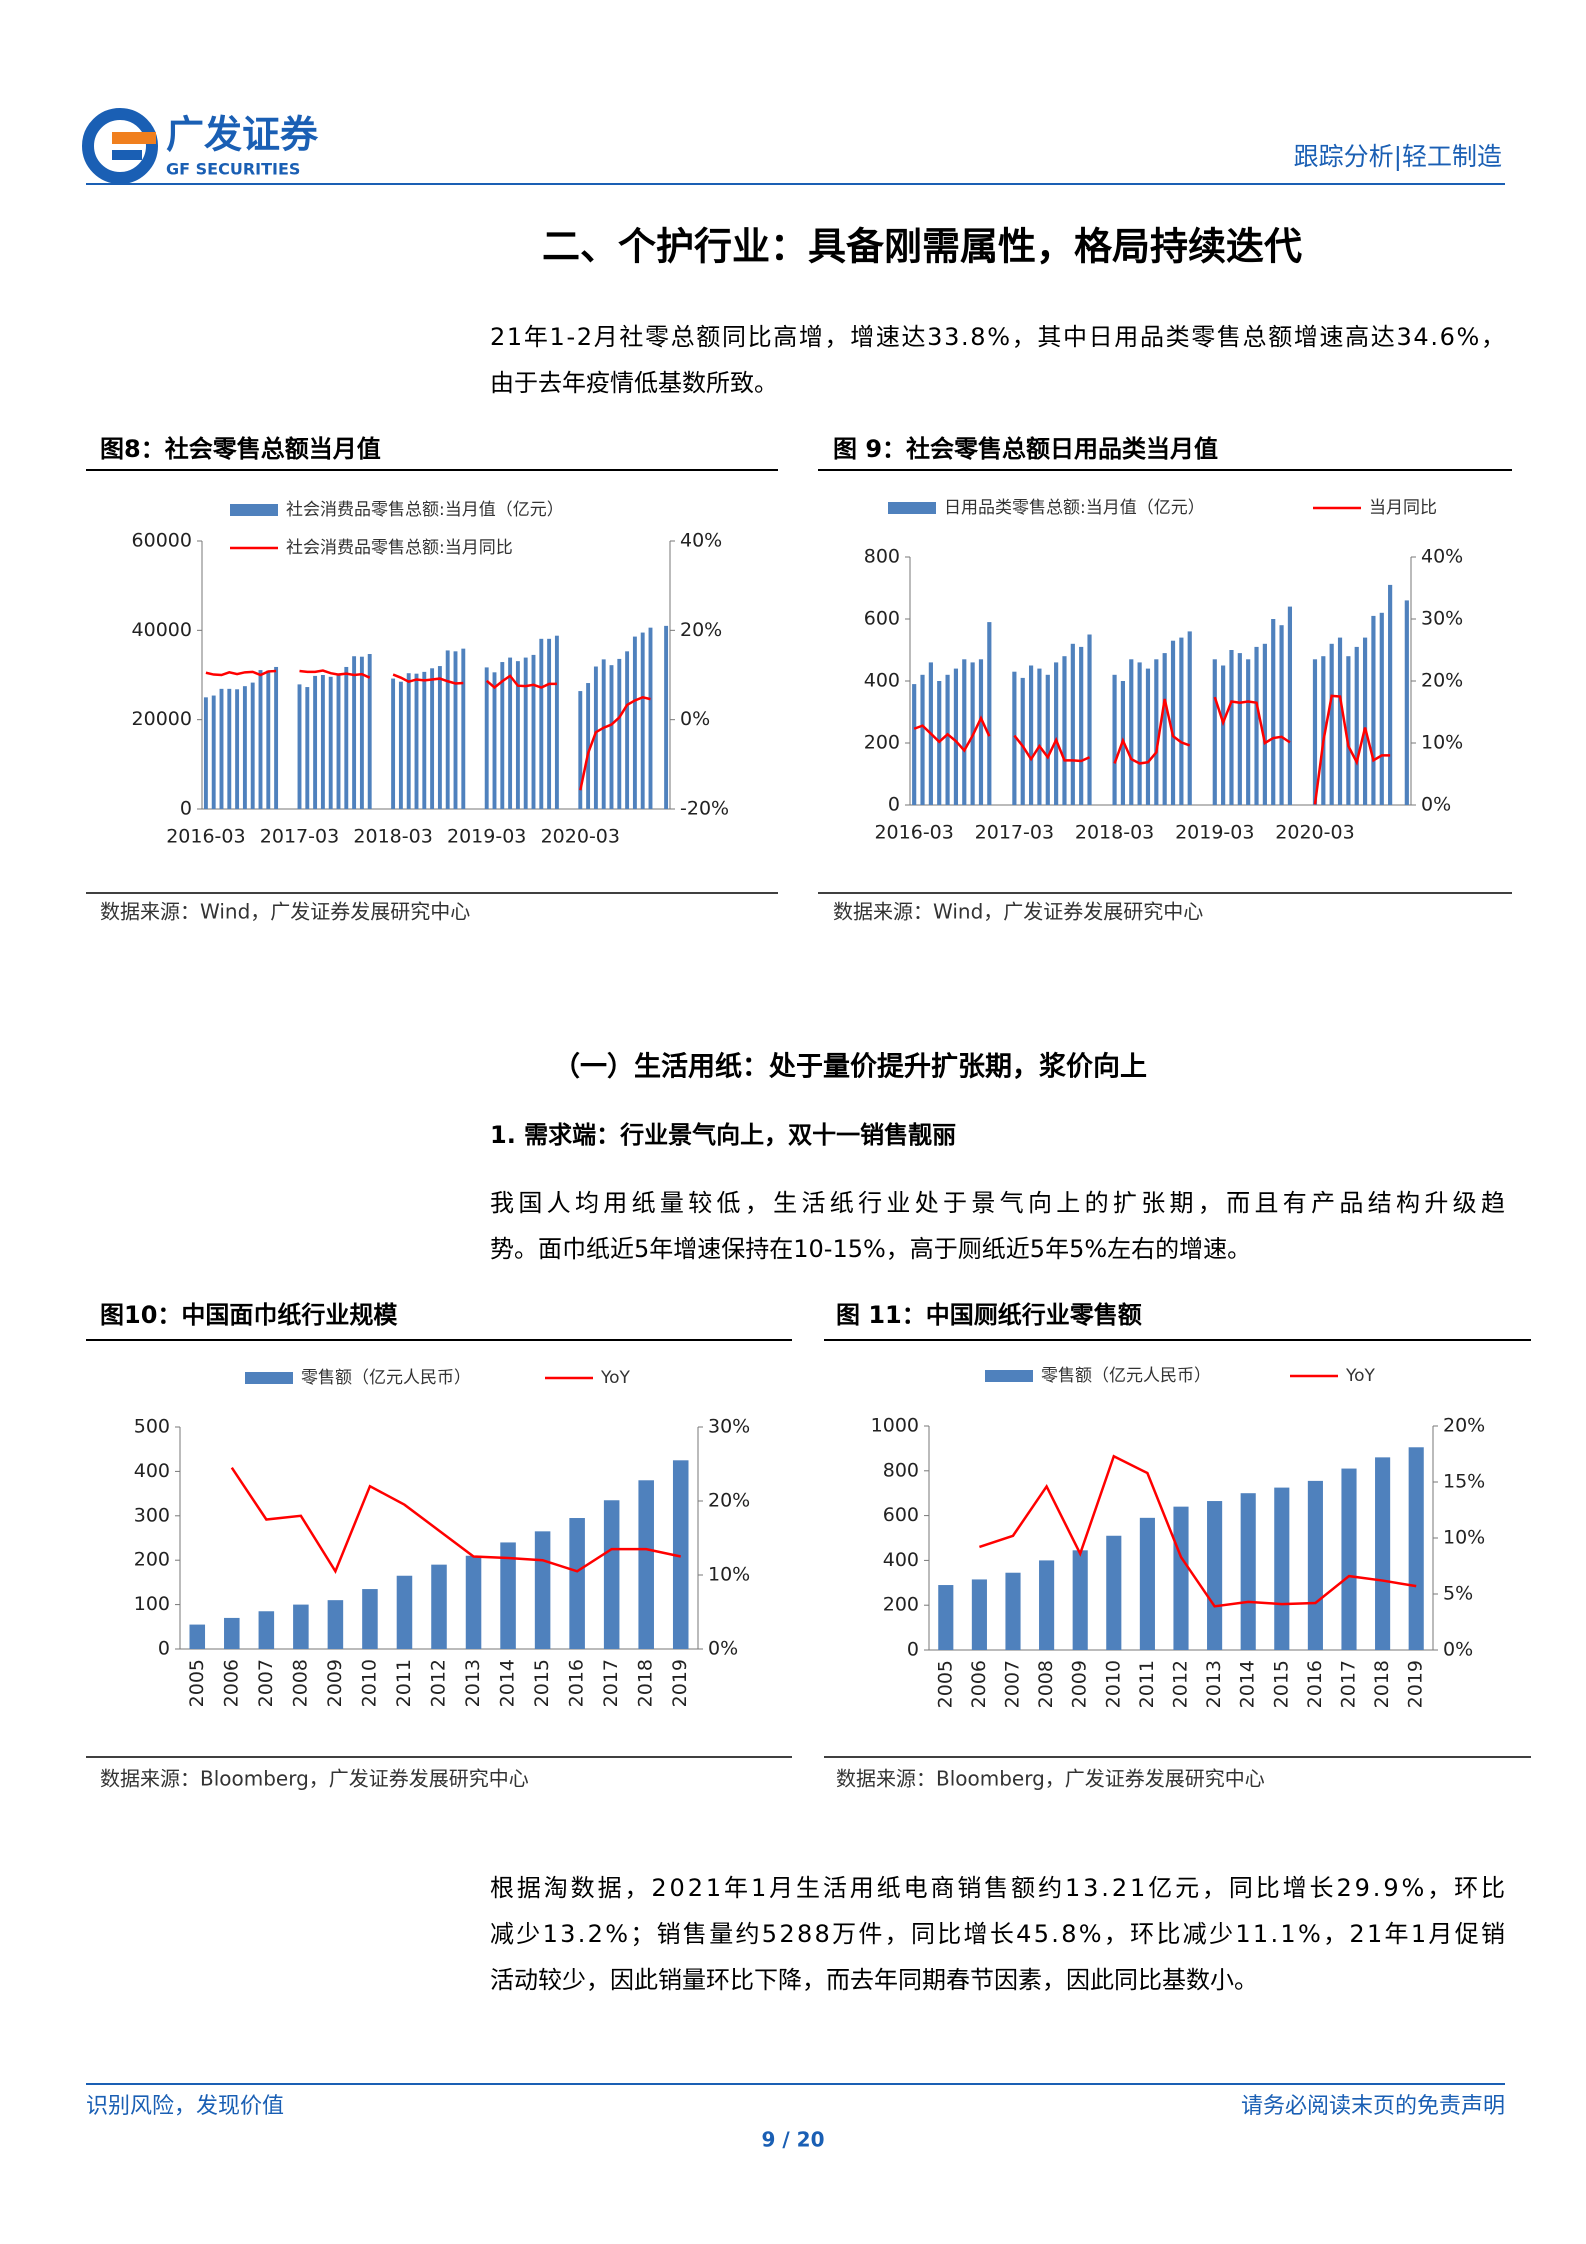 This screenshot has width=1586, height=2244. What do you see at coordinates (1458, 1650) in the screenshot?
I see `y-tick-label: 0%` at bounding box center [1458, 1650].